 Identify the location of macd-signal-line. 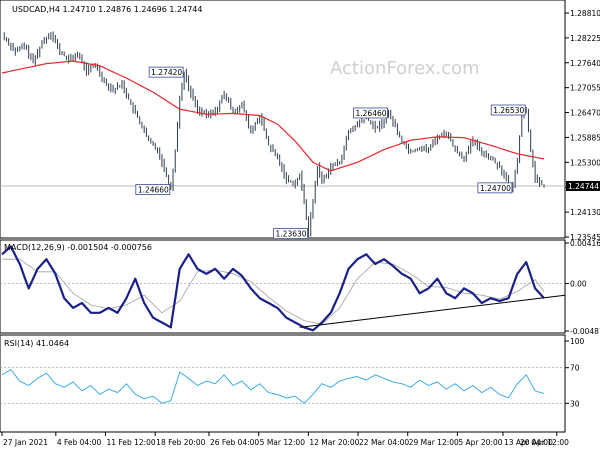
(273, 291).